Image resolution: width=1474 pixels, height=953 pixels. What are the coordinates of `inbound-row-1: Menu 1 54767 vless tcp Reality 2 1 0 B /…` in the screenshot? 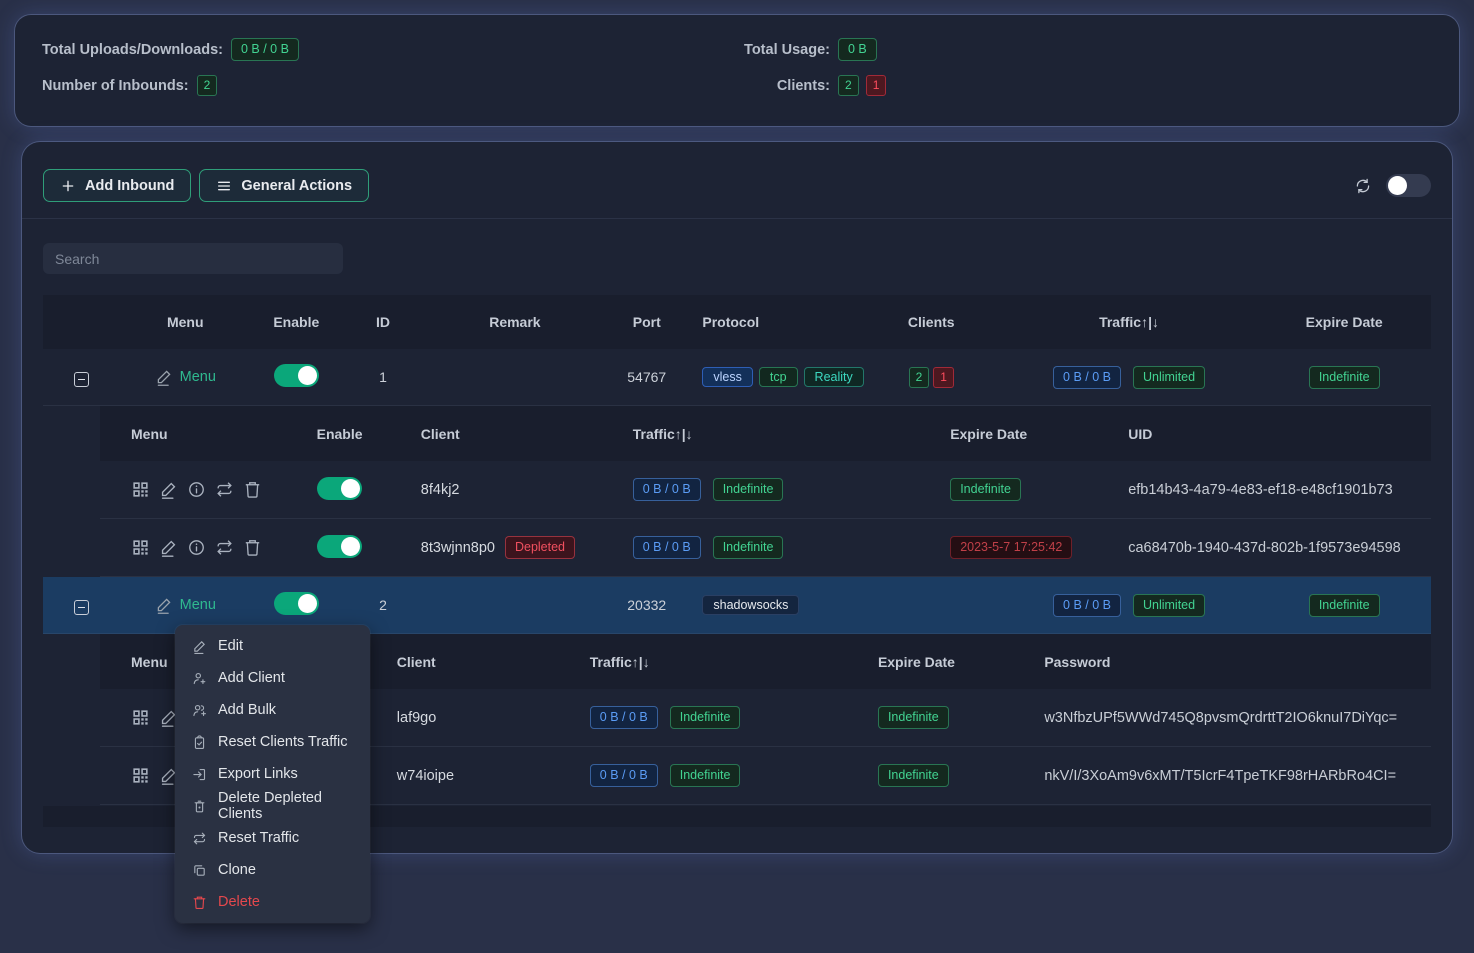 It's located at (737, 377).